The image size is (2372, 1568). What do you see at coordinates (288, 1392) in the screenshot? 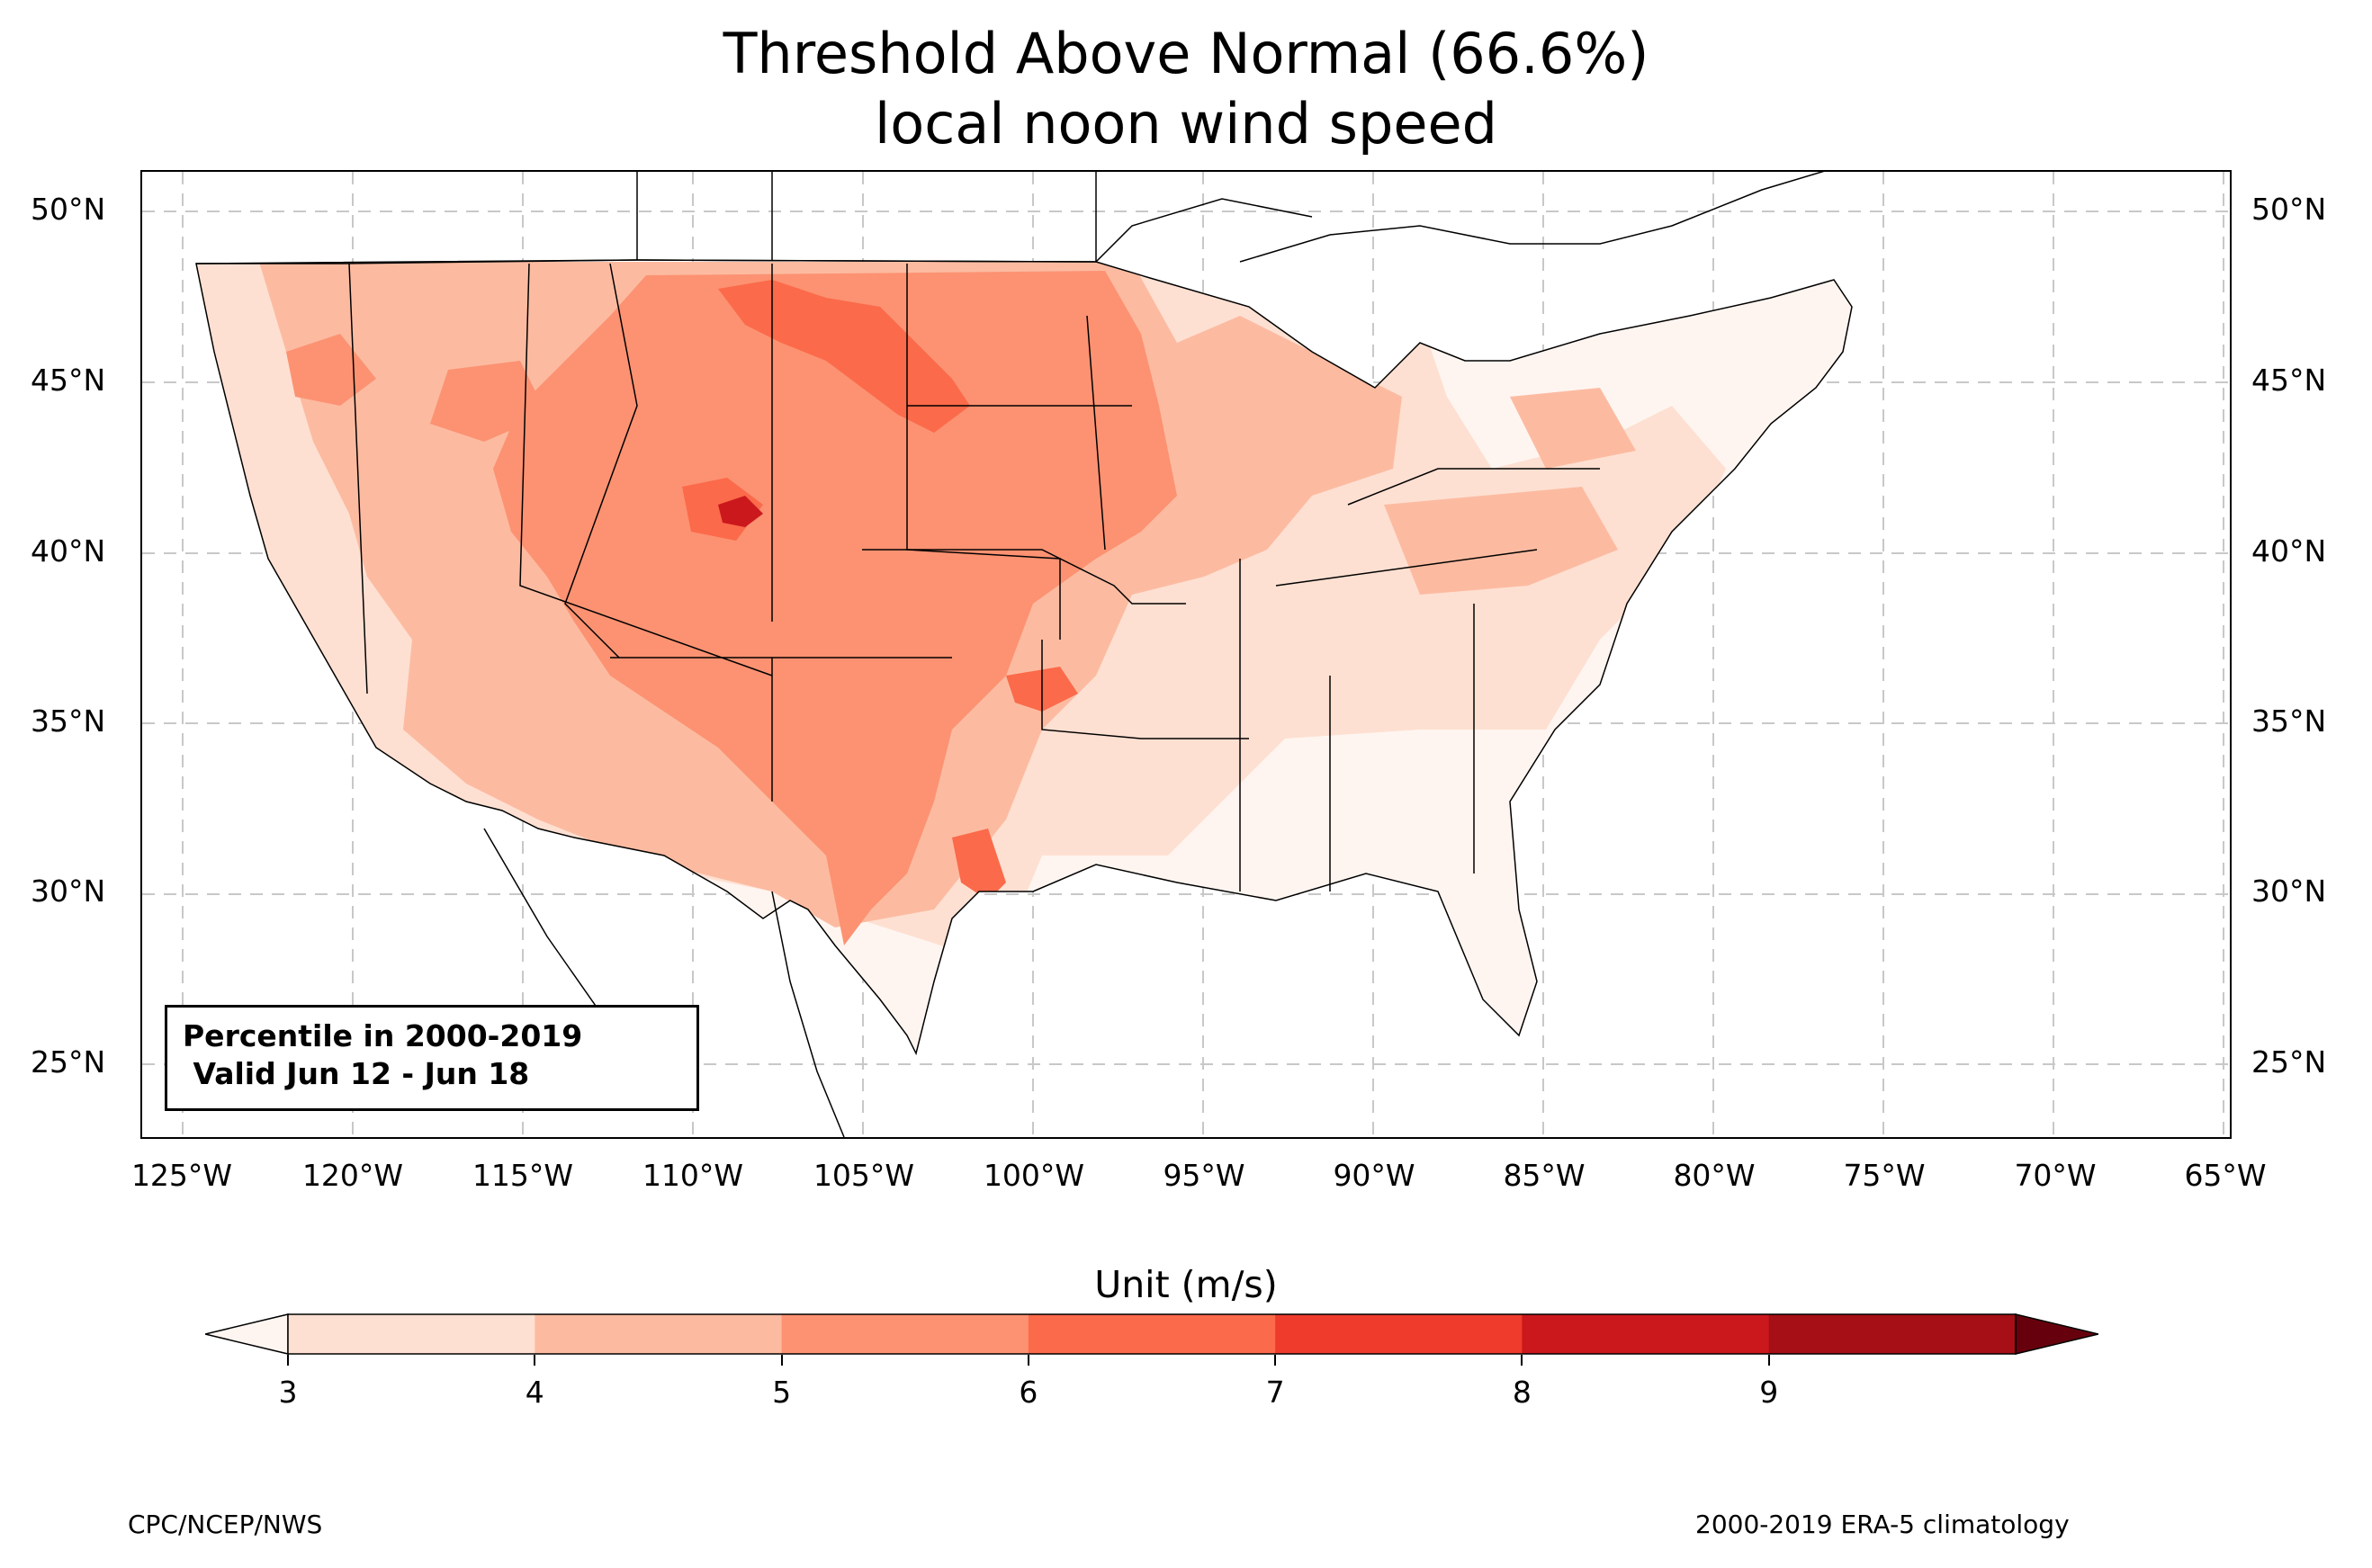
I see `colorbar-tick-label: 3` at bounding box center [288, 1392].